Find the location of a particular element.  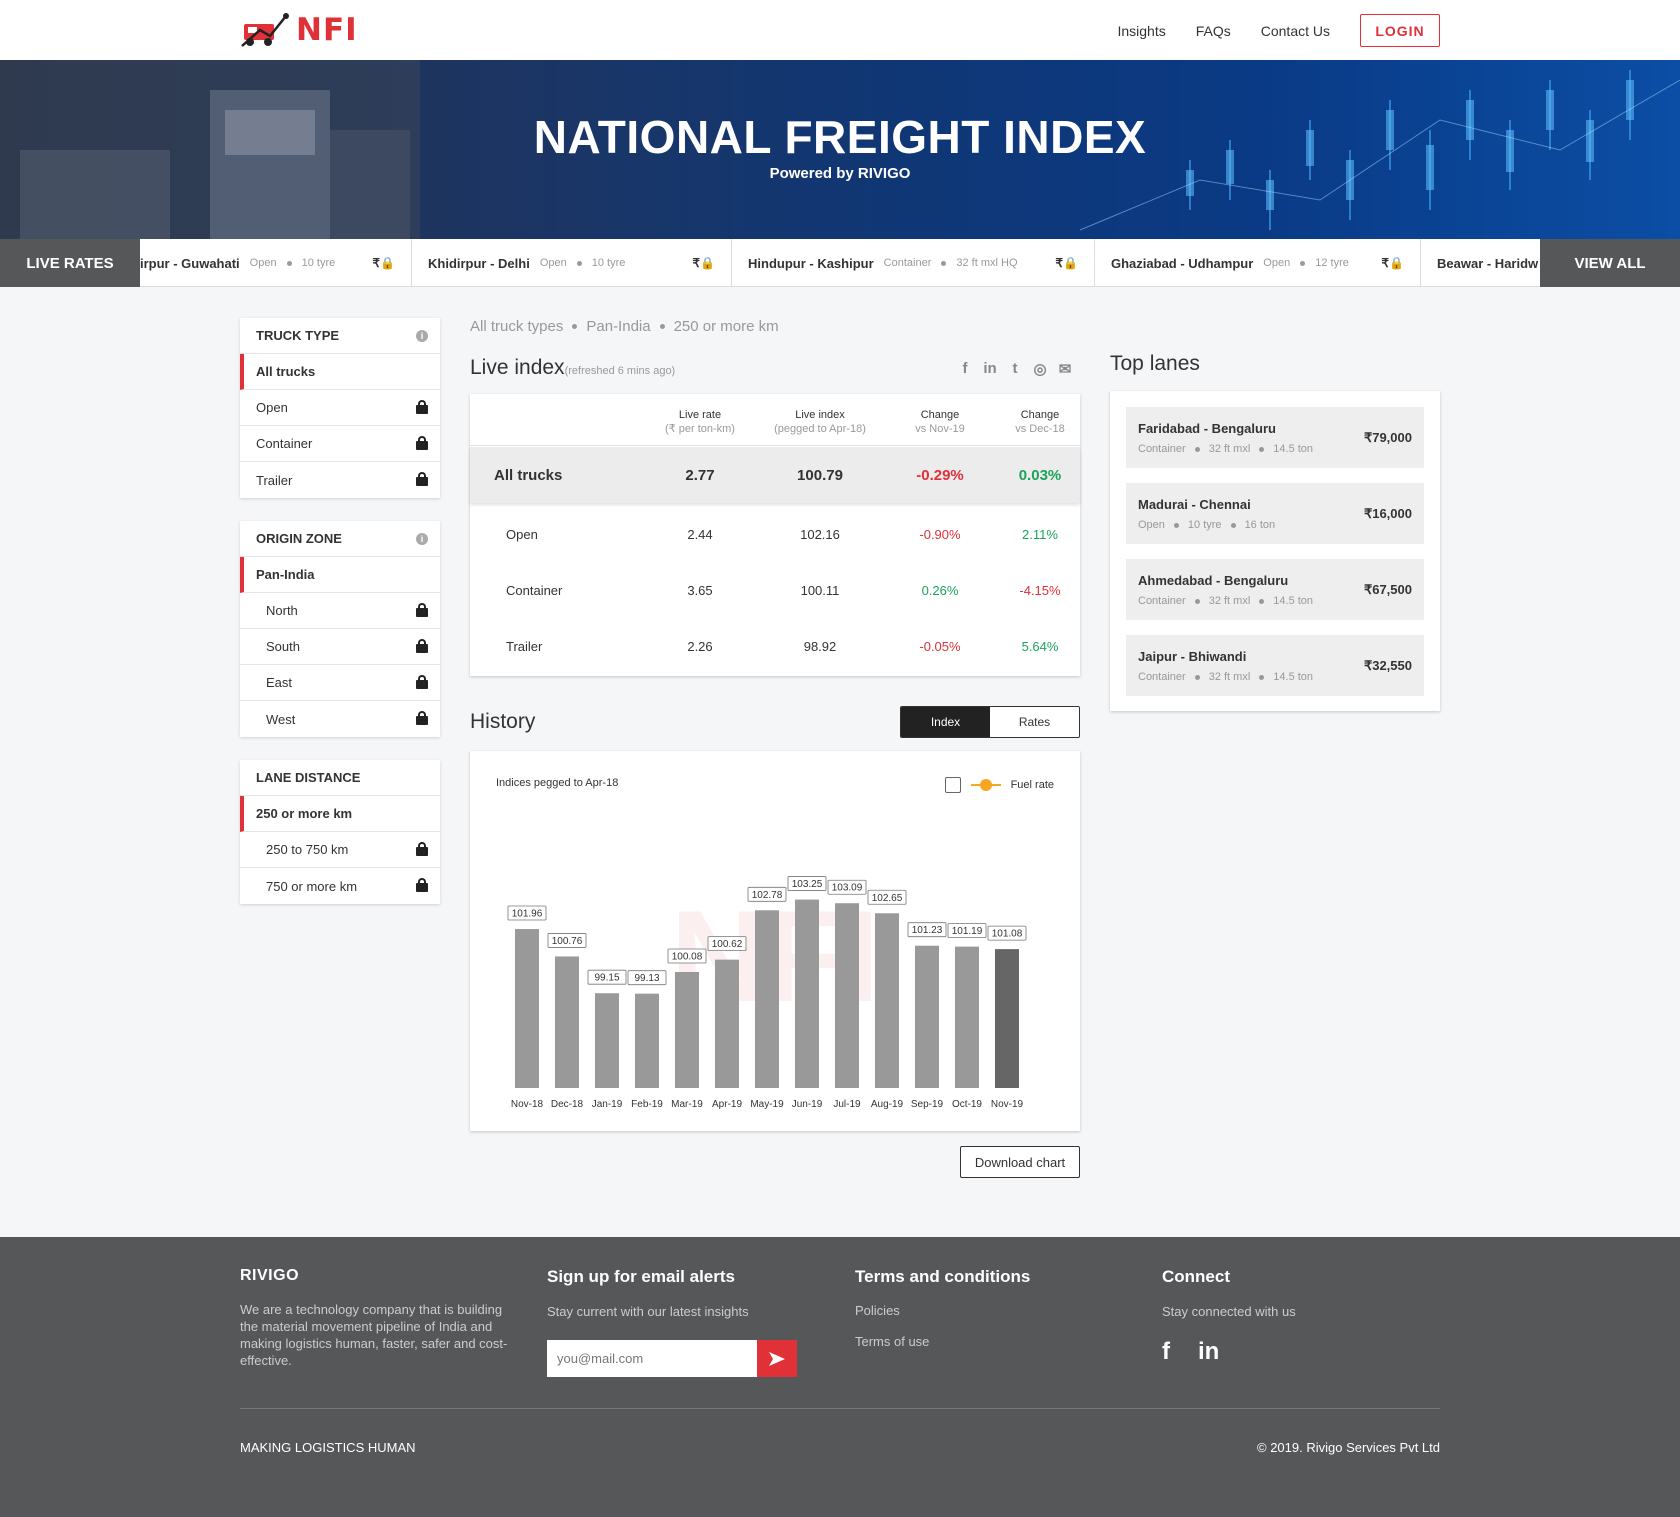

ticker-item: Ghaziabad - Udhampur Open 12 tyre ₹🔒 is located at coordinates (1258, 263).